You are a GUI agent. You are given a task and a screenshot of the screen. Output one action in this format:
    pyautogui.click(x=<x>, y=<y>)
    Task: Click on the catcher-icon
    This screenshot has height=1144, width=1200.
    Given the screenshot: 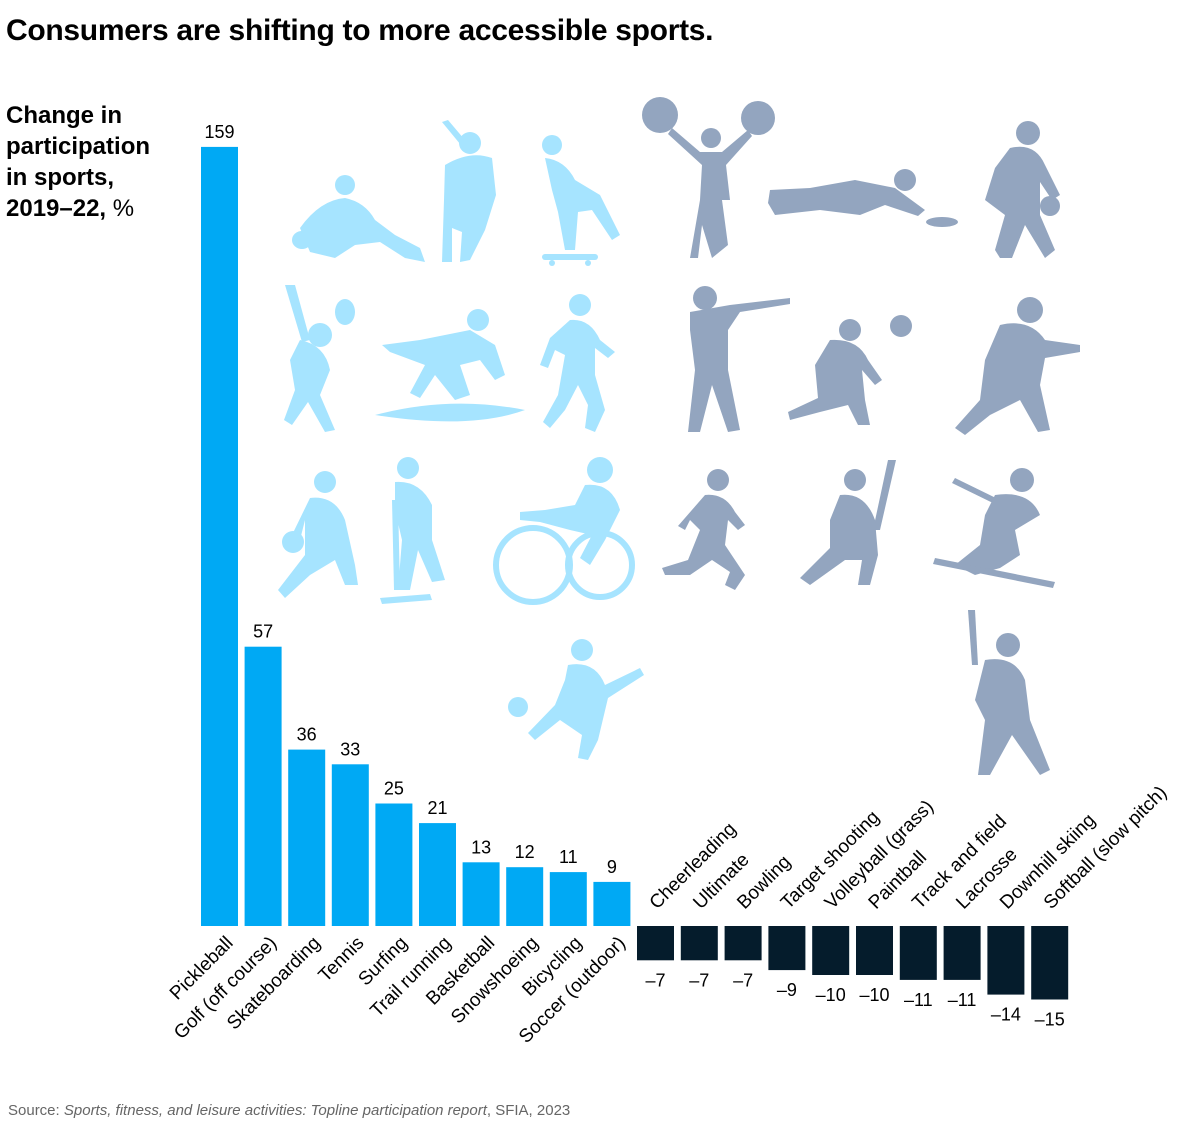 What is the action you would take?
    pyautogui.click(x=358, y=218)
    